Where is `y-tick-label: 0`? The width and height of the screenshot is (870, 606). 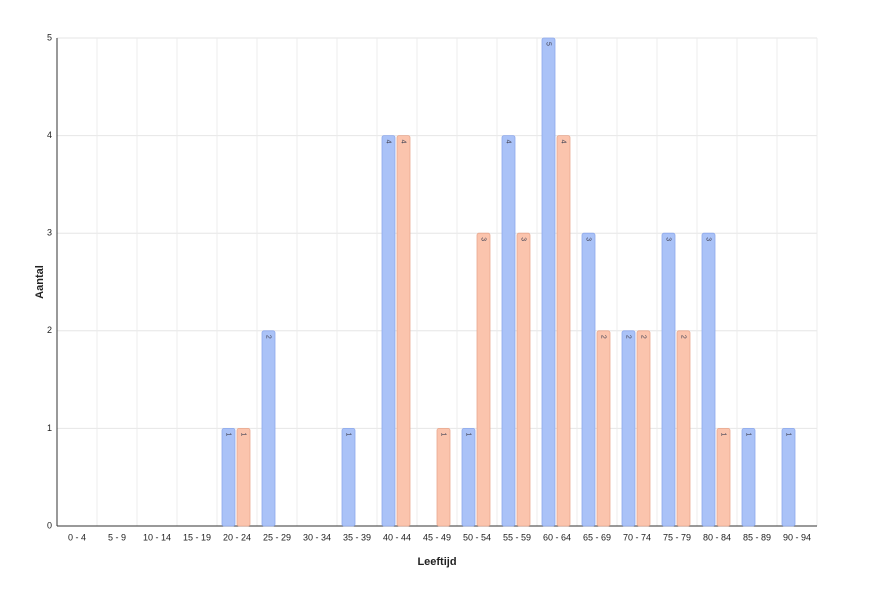 y-tick-label: 0 is located at coordinates (49, 525).